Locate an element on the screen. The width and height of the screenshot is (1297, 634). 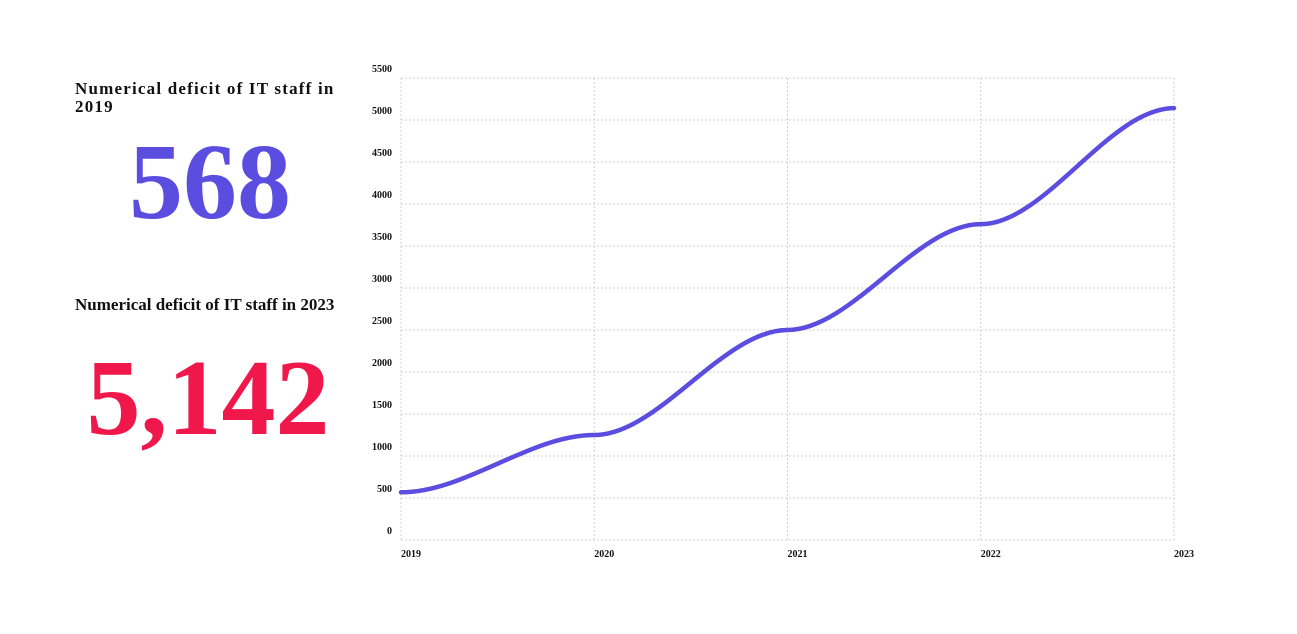
y-tick-label: 4000 is located at coordinates (382, 195).